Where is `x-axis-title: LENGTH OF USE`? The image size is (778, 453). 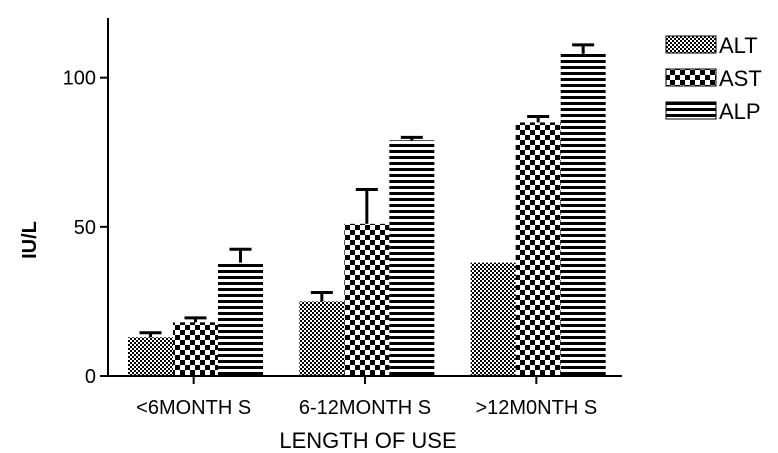
x-axis-title: LENGTH OF USE is located at coordinates (367, 440).